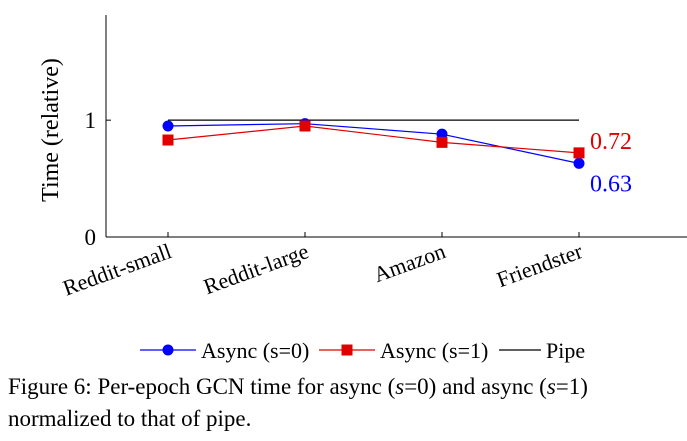 This screenshot has height=441, width=687. I want to click on legend-item: Pipe, so click(542, 350).